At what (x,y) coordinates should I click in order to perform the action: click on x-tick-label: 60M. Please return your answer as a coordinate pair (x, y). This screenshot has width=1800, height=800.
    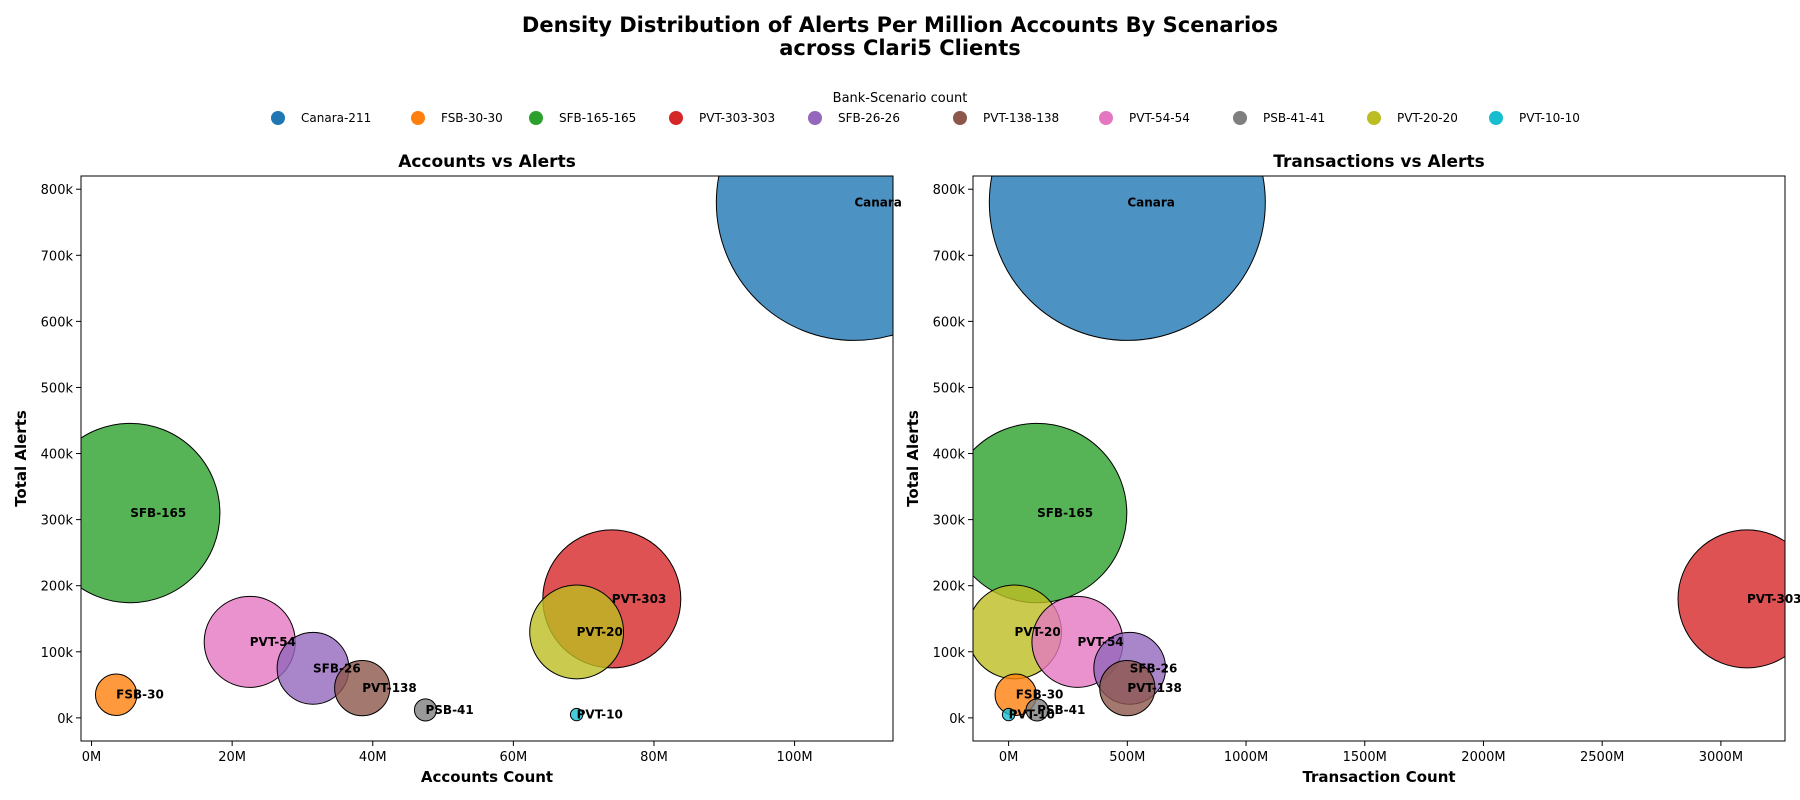
    Looking at the image, I should click on (513, 757).